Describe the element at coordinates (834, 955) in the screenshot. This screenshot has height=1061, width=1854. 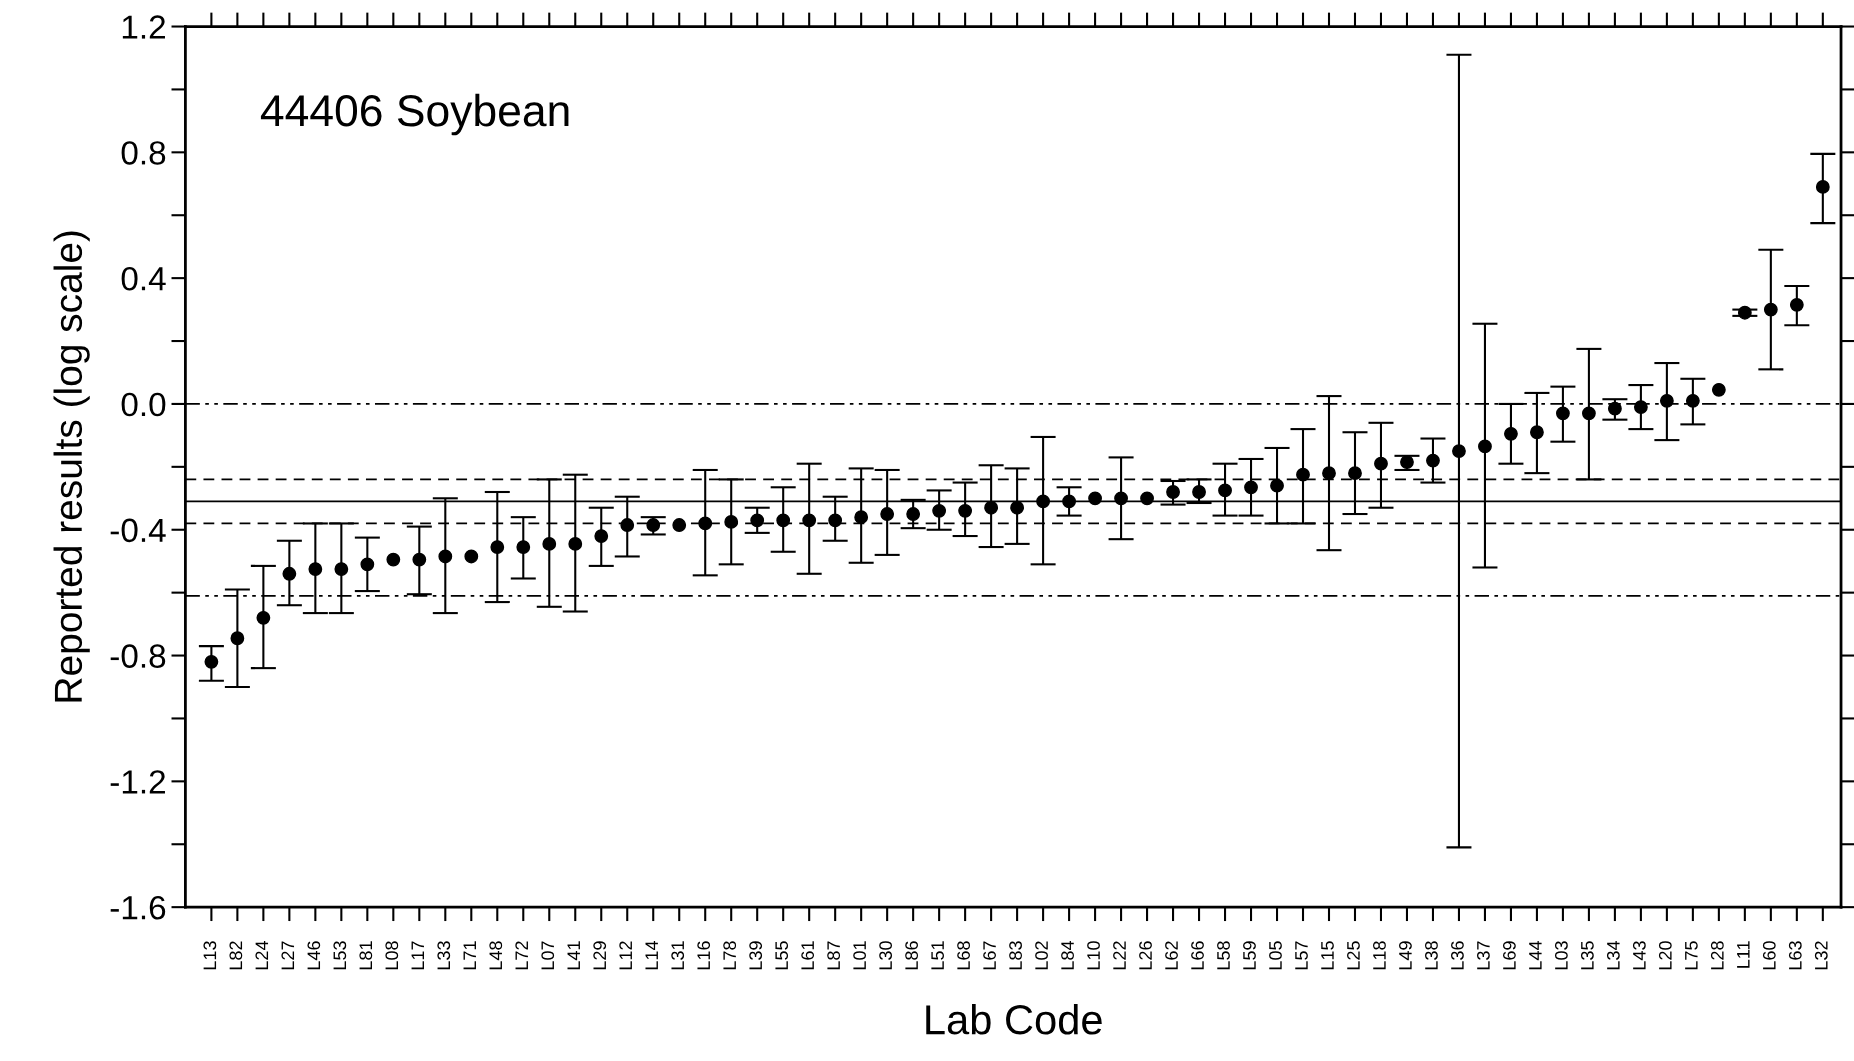
I see `x-tick-label: L87` at that location.